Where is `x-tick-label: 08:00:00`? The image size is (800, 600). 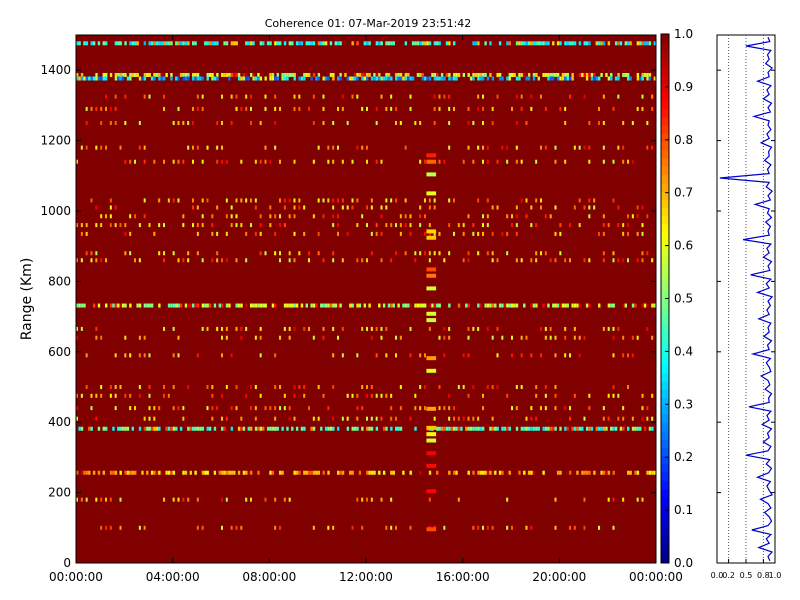
x-tick-label: 08:00:00 is located at coordinates (269, 577).